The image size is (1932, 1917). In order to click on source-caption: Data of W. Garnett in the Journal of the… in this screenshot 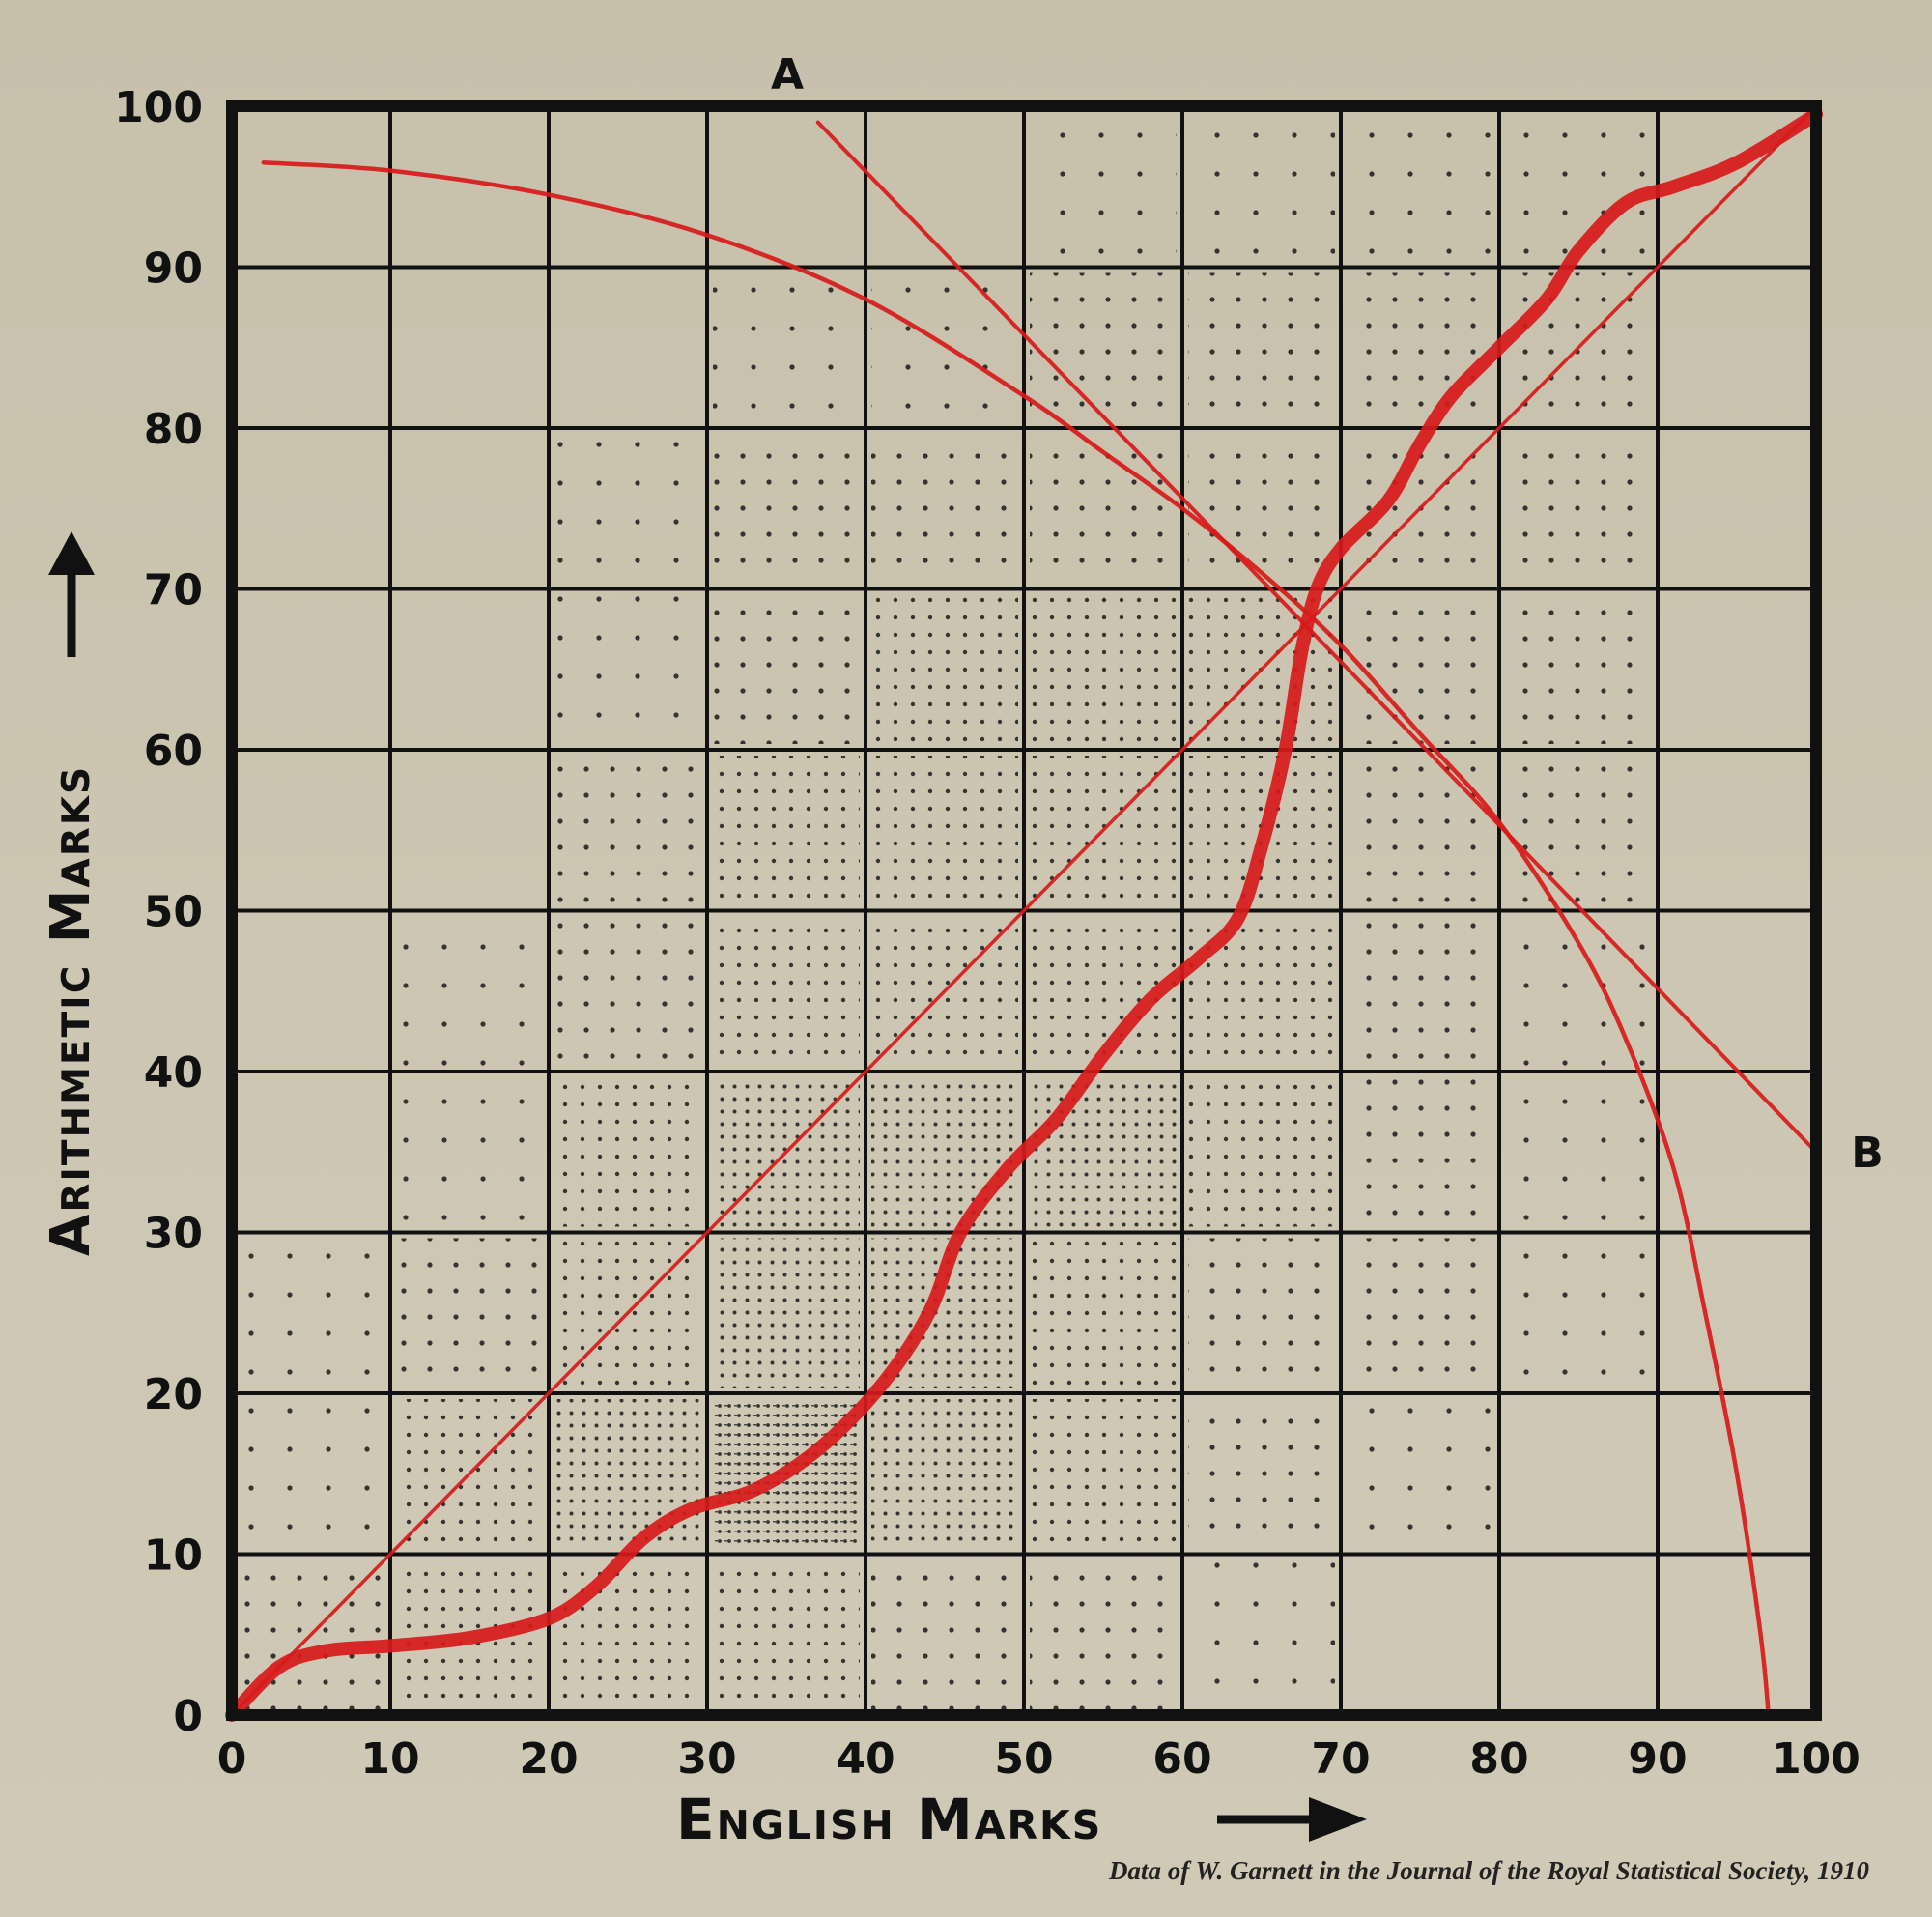, I will do `click(1489, 1870)`.